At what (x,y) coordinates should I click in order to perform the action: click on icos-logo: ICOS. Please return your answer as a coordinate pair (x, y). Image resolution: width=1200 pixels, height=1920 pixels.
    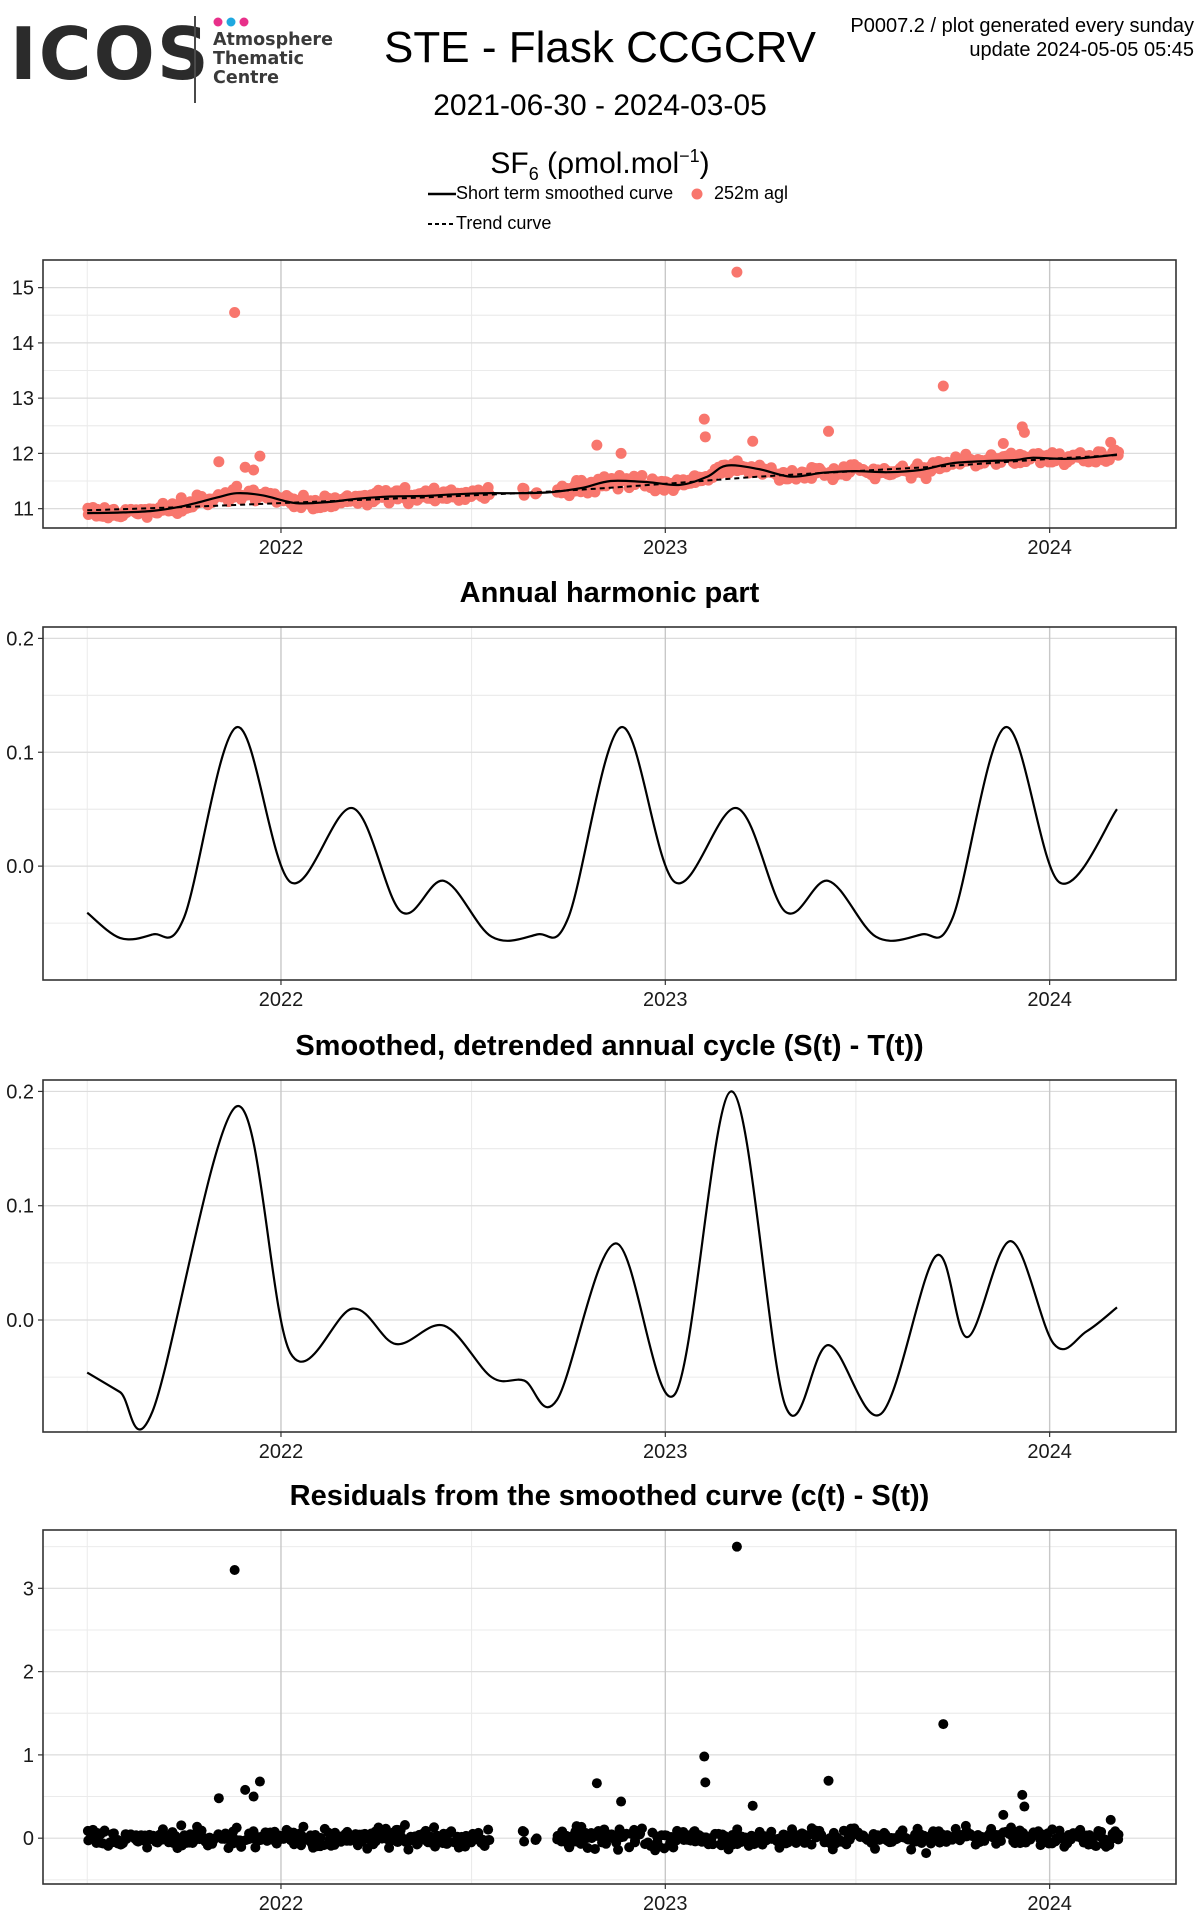
    Looking at the image, I should click on (110, 54).